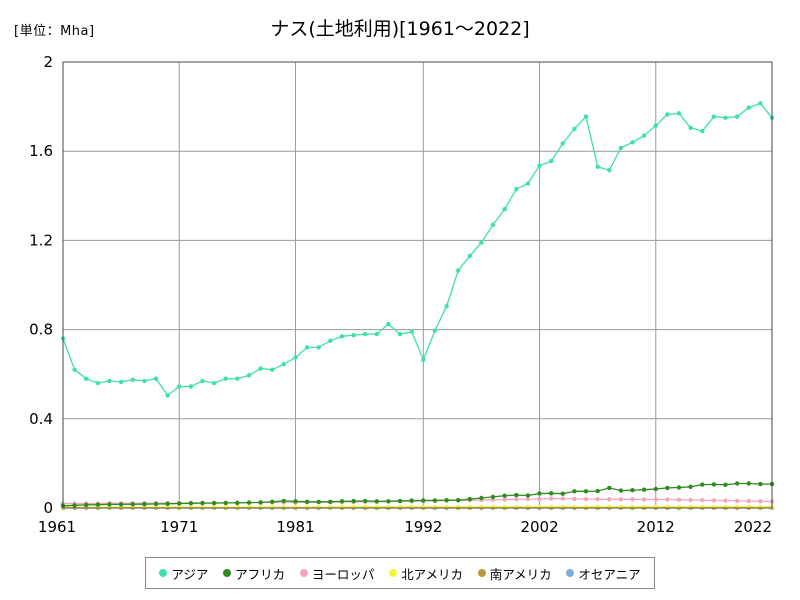  I want to click on x-tick-label: 1981, so click(295, 527).